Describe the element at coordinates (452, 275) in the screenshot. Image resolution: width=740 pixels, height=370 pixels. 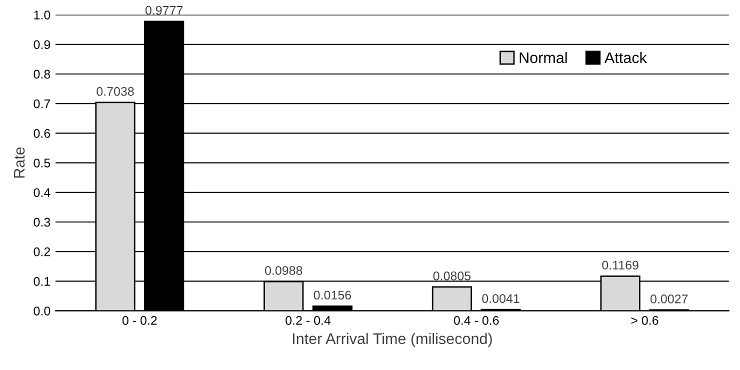
I see `data-label: 0.0805` at that location.